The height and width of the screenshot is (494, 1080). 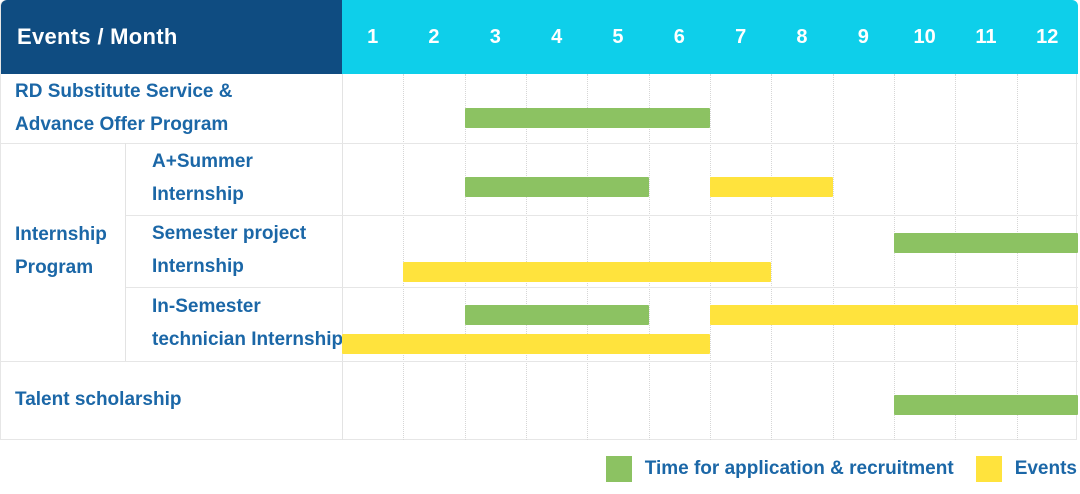 What do you see at coordinates (241, 324) in the screenshot?
I see `row-label-in-semester-technician-internship: In-Semester technician Internship` at bounding box center [241, 324].